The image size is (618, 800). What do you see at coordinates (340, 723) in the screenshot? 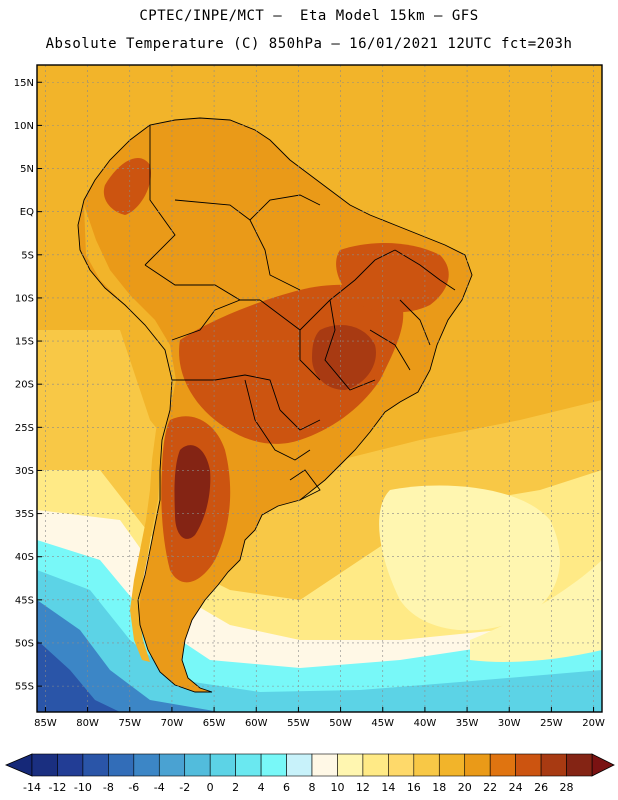
I see `lon-tick-label: 50W` at bounding box center [340, 723].